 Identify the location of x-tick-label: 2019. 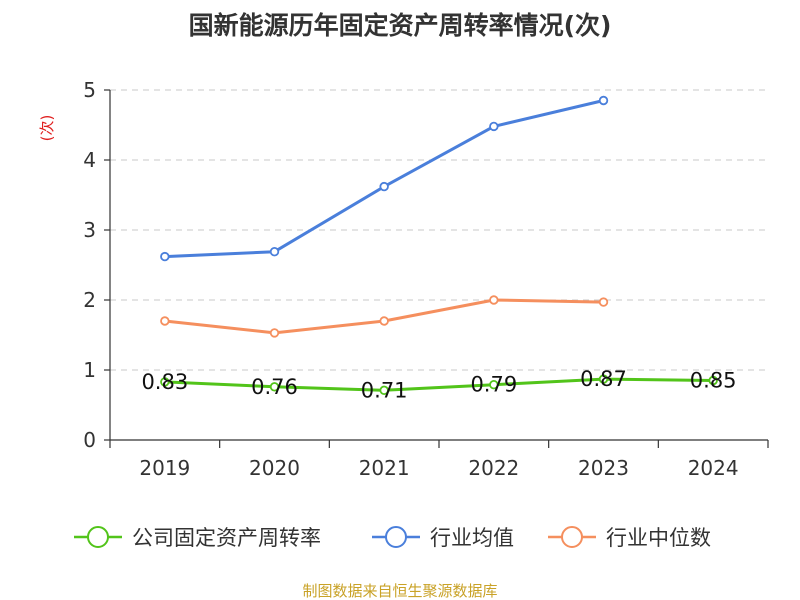
(164, 468).